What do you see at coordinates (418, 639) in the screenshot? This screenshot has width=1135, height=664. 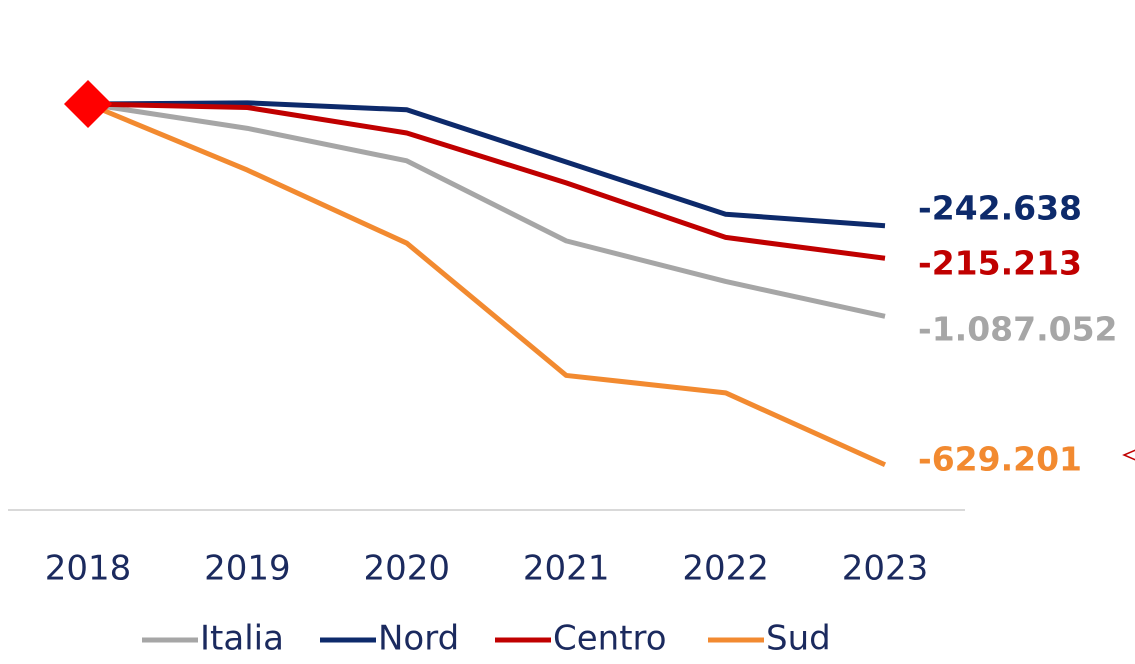 I see `legend-label: Nord` at bounding box center [418, 639].